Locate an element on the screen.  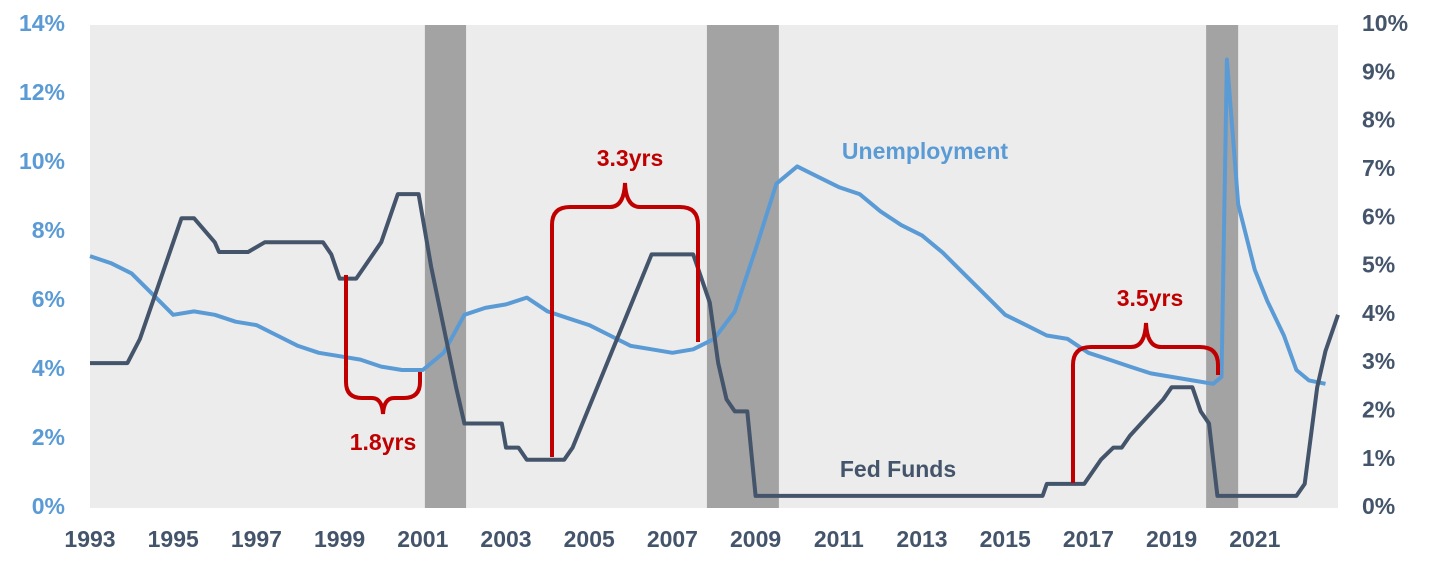
y2-tick-label: 7% is located at coordinates (1378, 168).